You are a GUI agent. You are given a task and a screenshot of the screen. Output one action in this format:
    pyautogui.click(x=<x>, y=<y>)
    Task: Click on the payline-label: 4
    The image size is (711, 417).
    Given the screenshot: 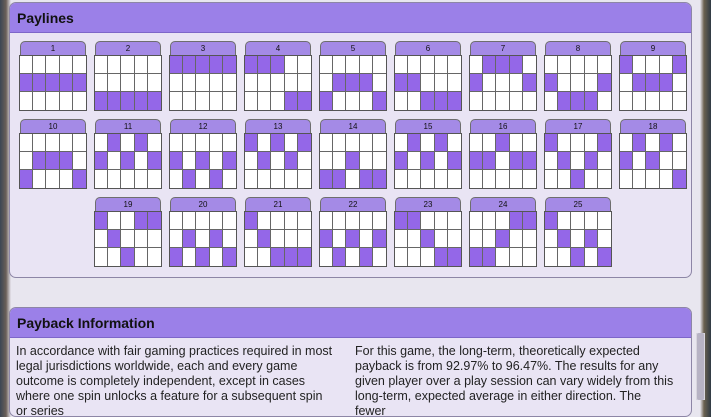 What is the action you would take?
    pyautogui.click(x=278, y=48)
    